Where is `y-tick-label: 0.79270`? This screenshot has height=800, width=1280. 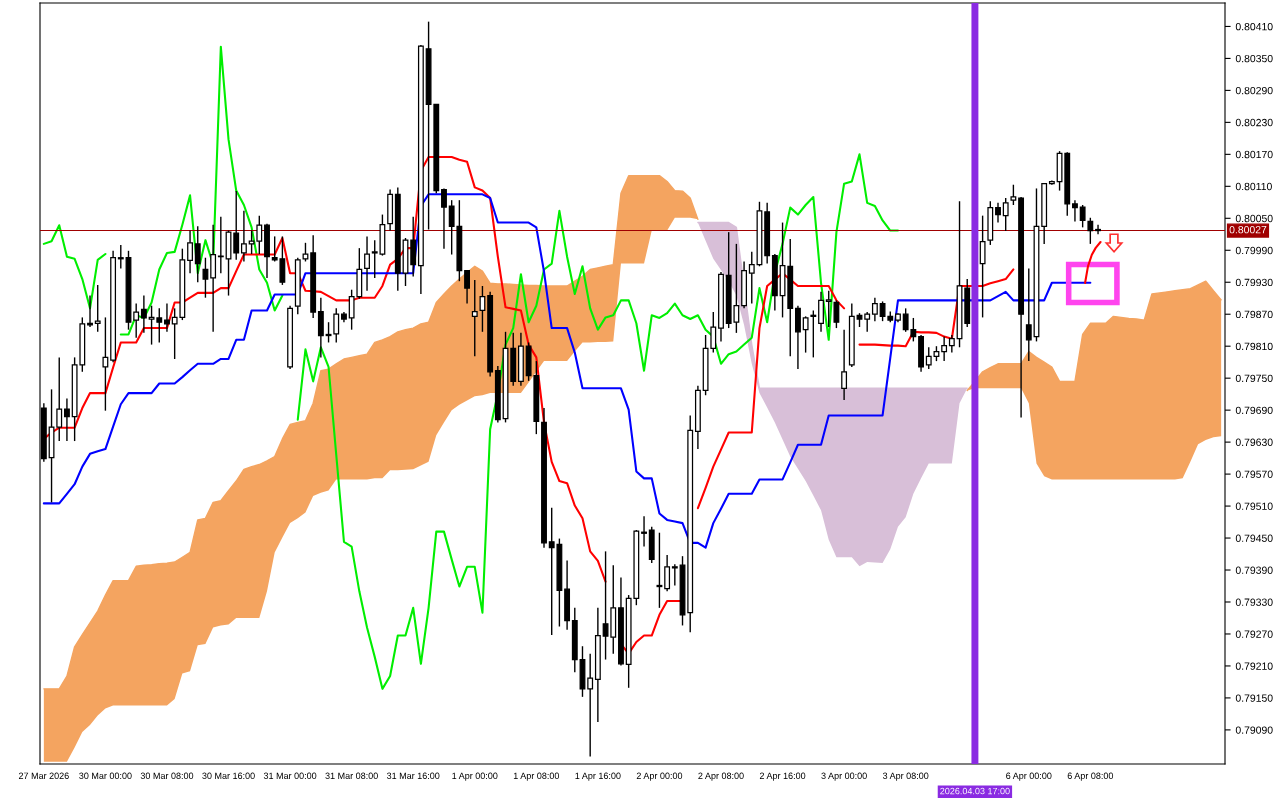 y-tick-label: 0.79270 is located at coordinates (1254, 634).